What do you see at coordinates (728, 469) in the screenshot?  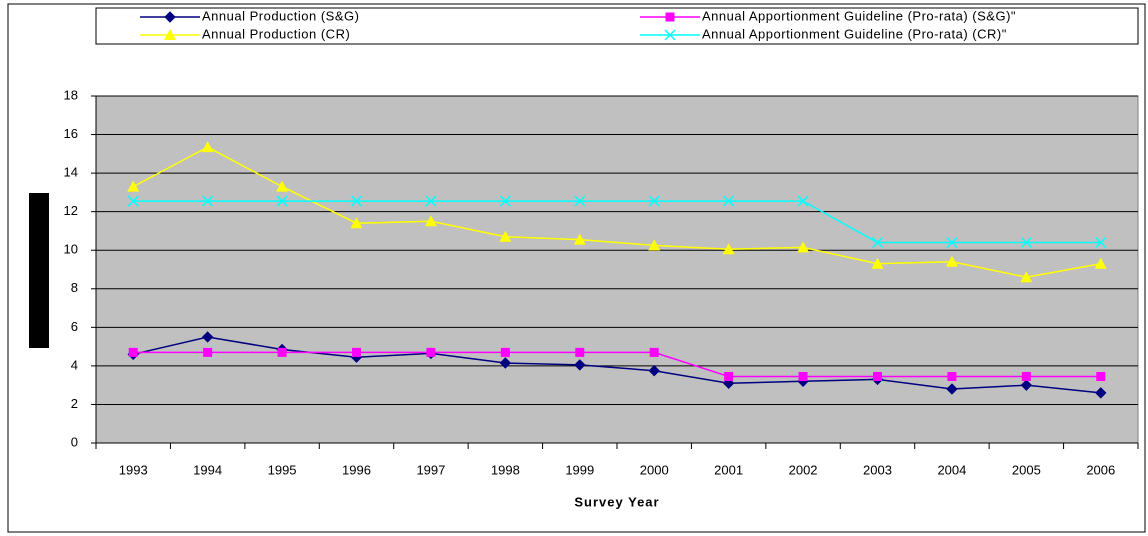 I see `x-tick-label: 2001` at bounding box center [728, 469].